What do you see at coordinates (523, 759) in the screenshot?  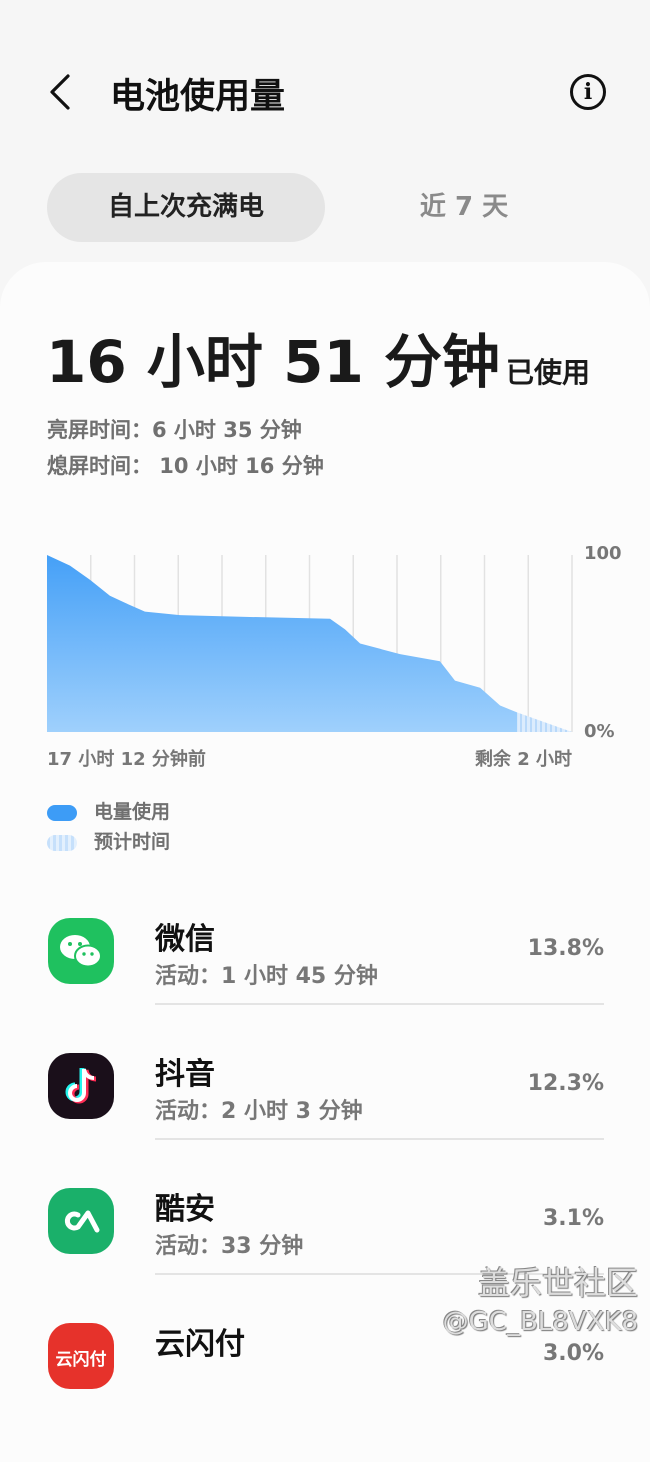 I see `x-label-end: 剩余 2 小时` at bounding box center [523, 759].